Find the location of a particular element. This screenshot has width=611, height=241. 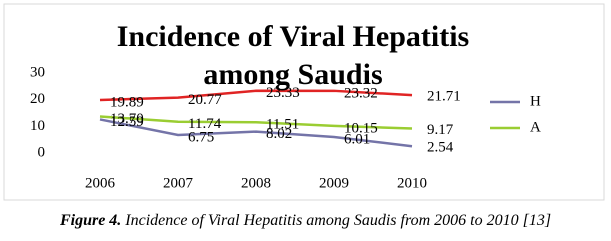

x-tick-label: 2007 is located at coordinates (178, 183).